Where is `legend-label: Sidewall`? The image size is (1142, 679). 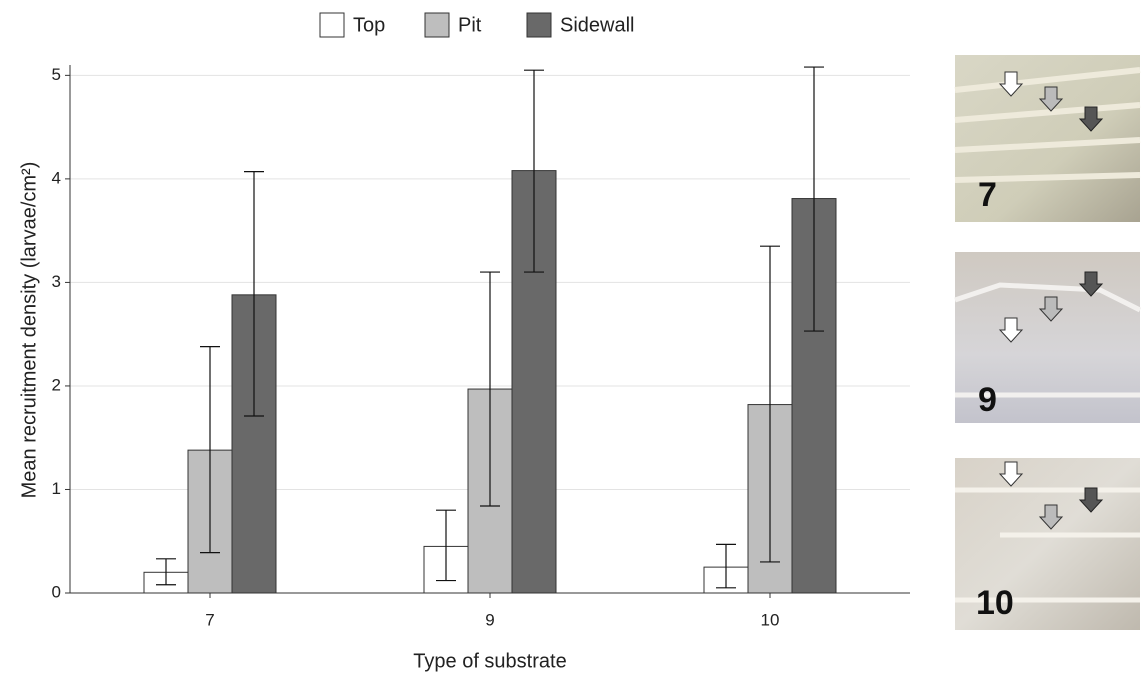
legend-label: Sidewall is located at coordinates (597, 25).